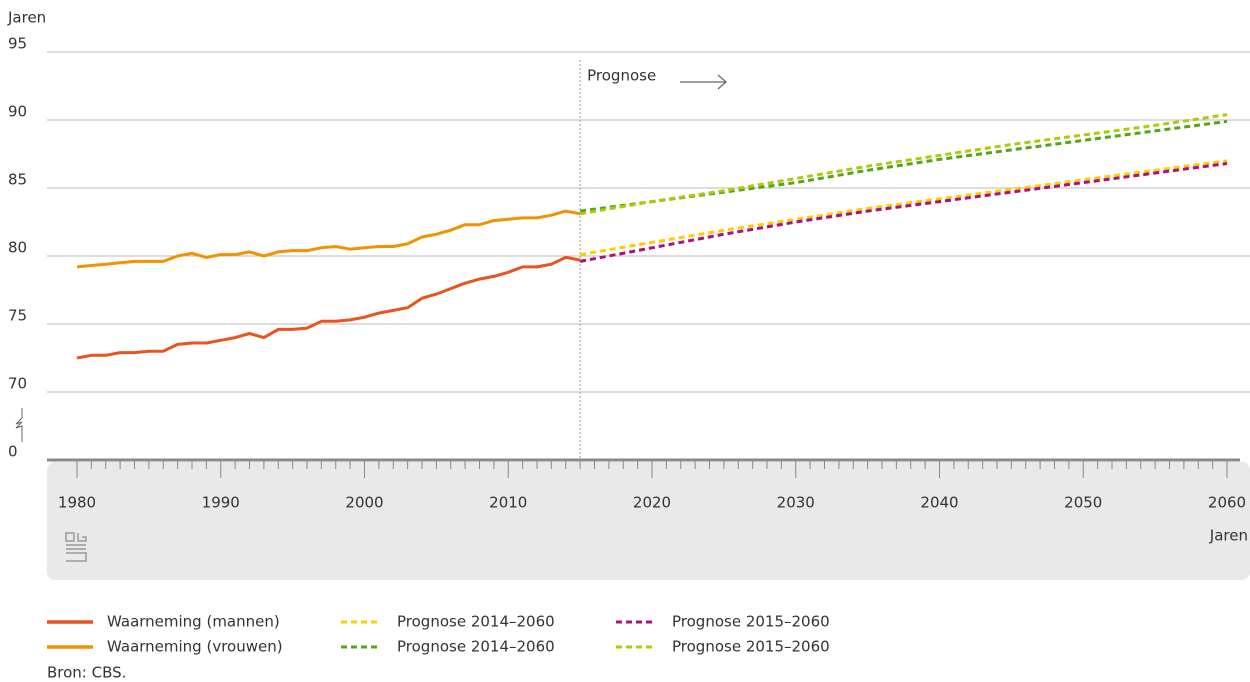 Image resolution: width=1250 pixels, height=682 pixels. I want to click on axis-break, so click(19, 425).